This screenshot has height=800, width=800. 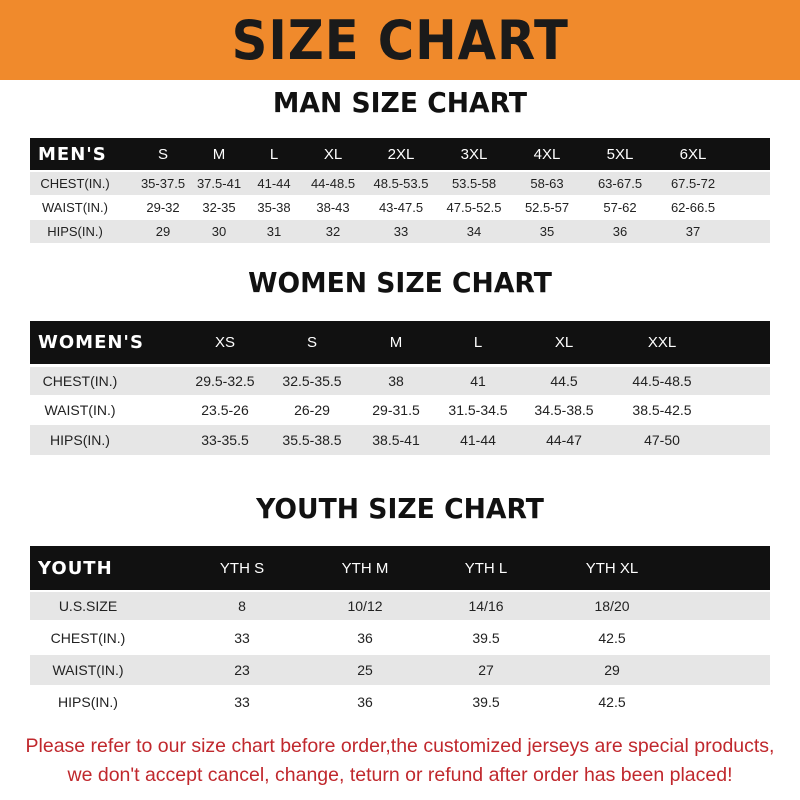 What do you see at coordinates (400, 102) in the screenshot?
I see `men-chart-title: MAN SIZE CHART` at bounding box center [400, 102].